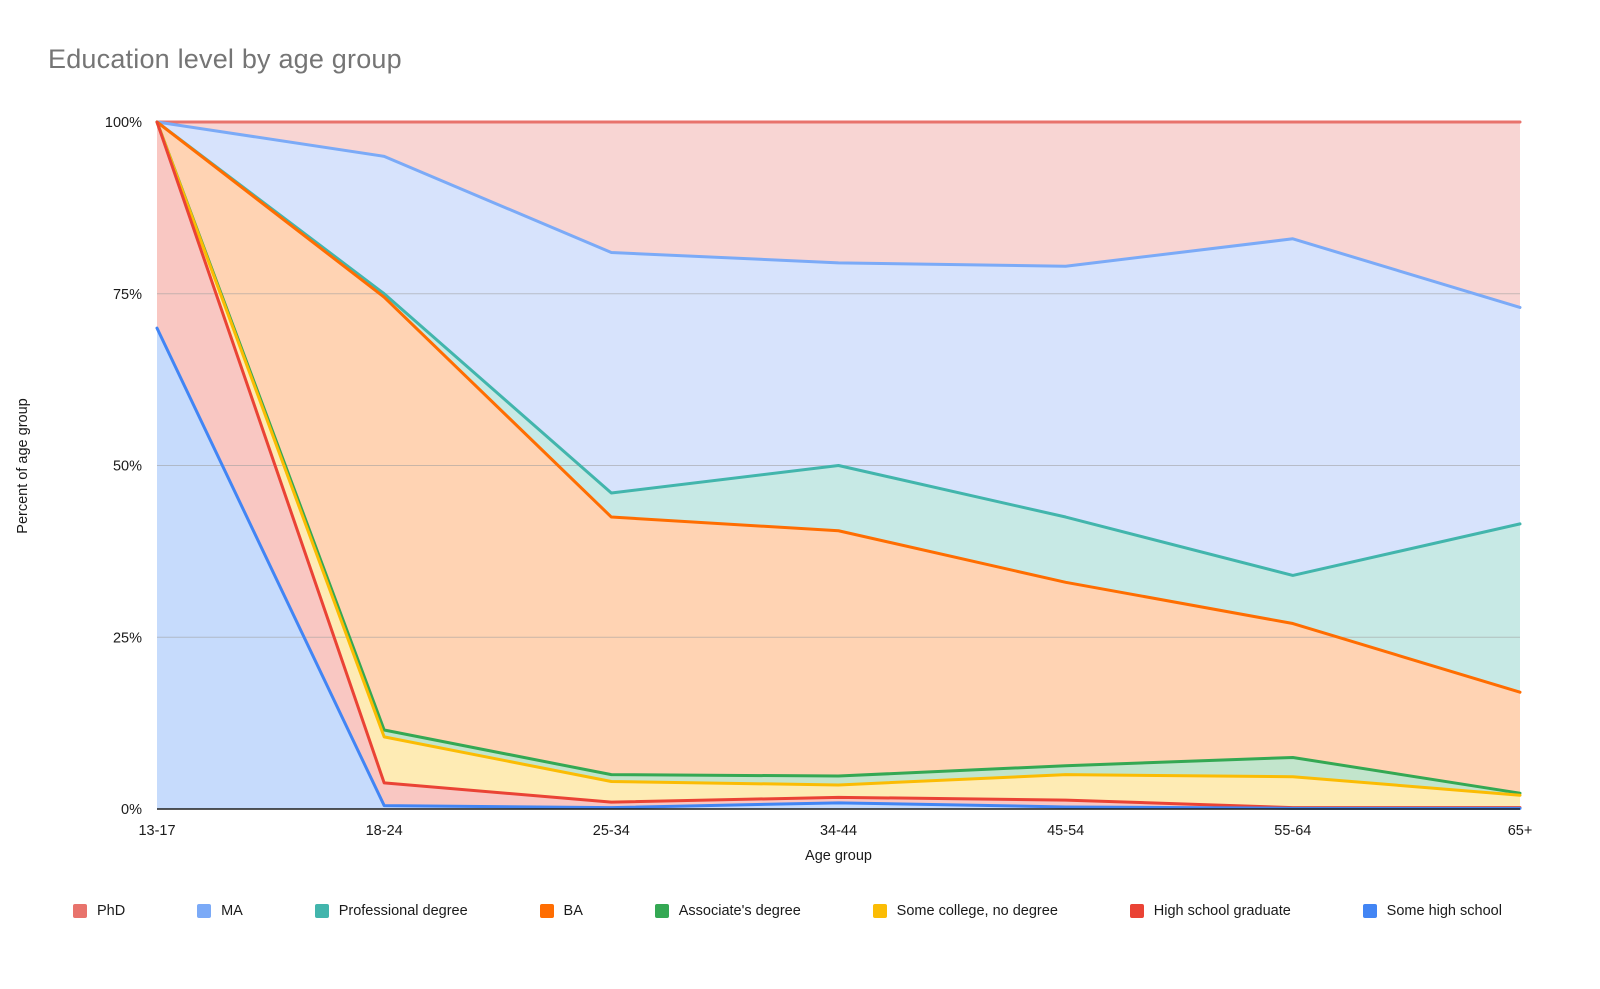 The width and height of the screenshot is (1600, 989). I want to click on legend-item-associate-s-degree: Associate's degree, so click(727, 911).